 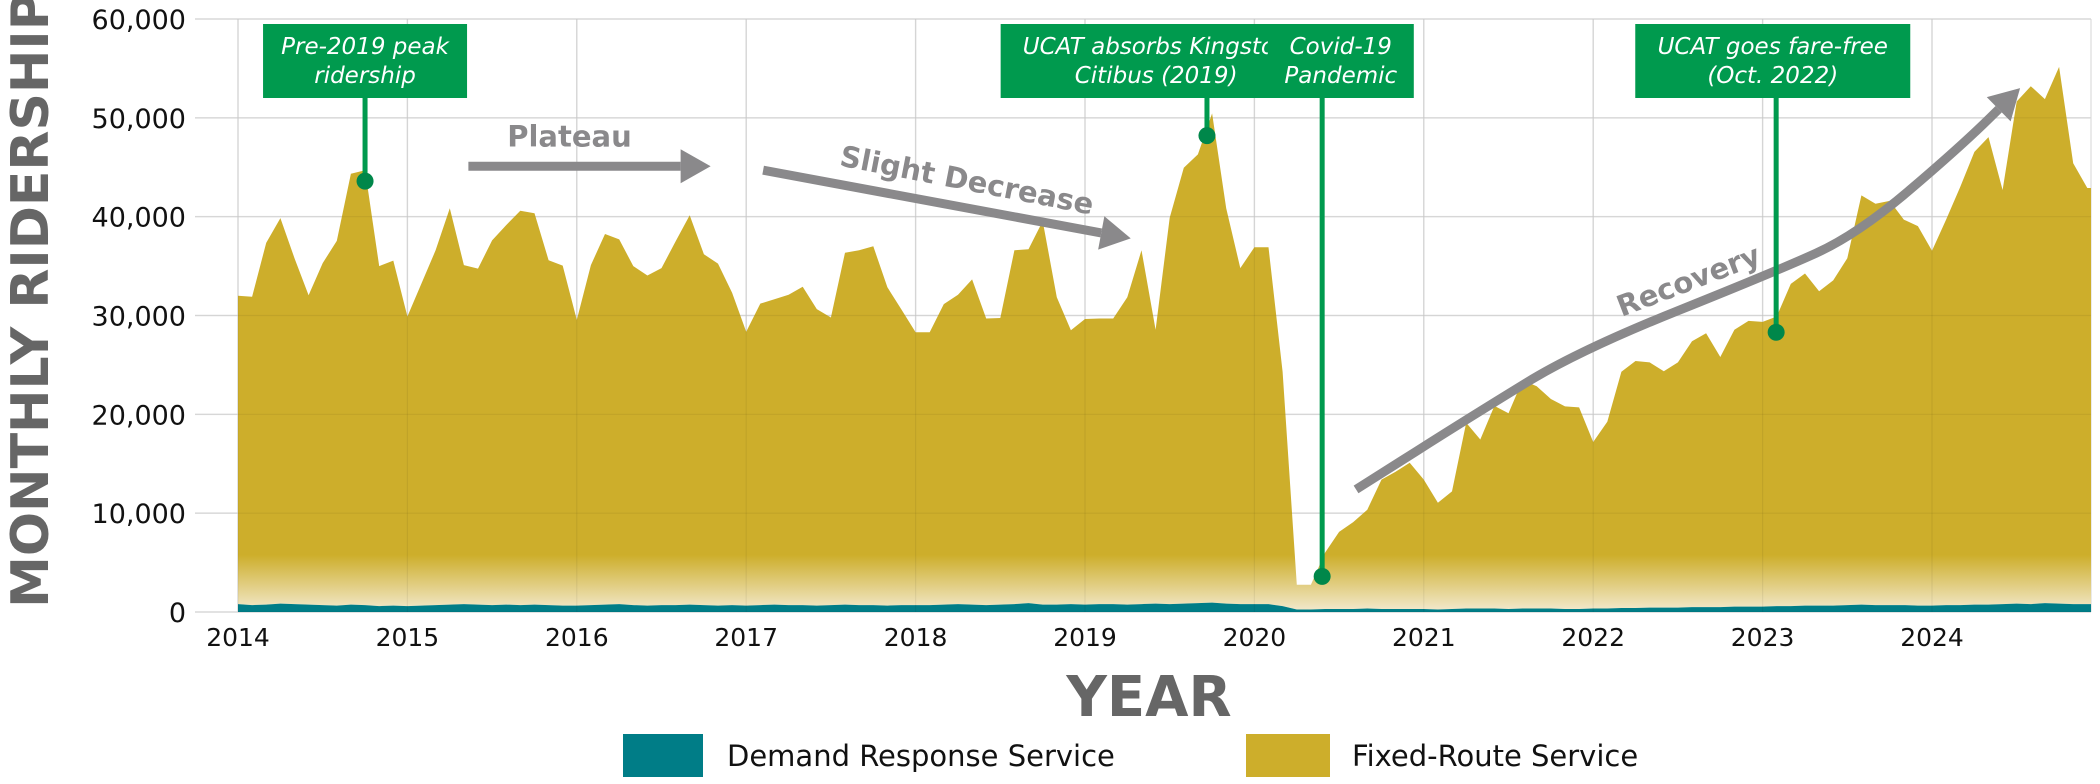 I want to click on trend-label: Plateau, so click(x=569, y=136).